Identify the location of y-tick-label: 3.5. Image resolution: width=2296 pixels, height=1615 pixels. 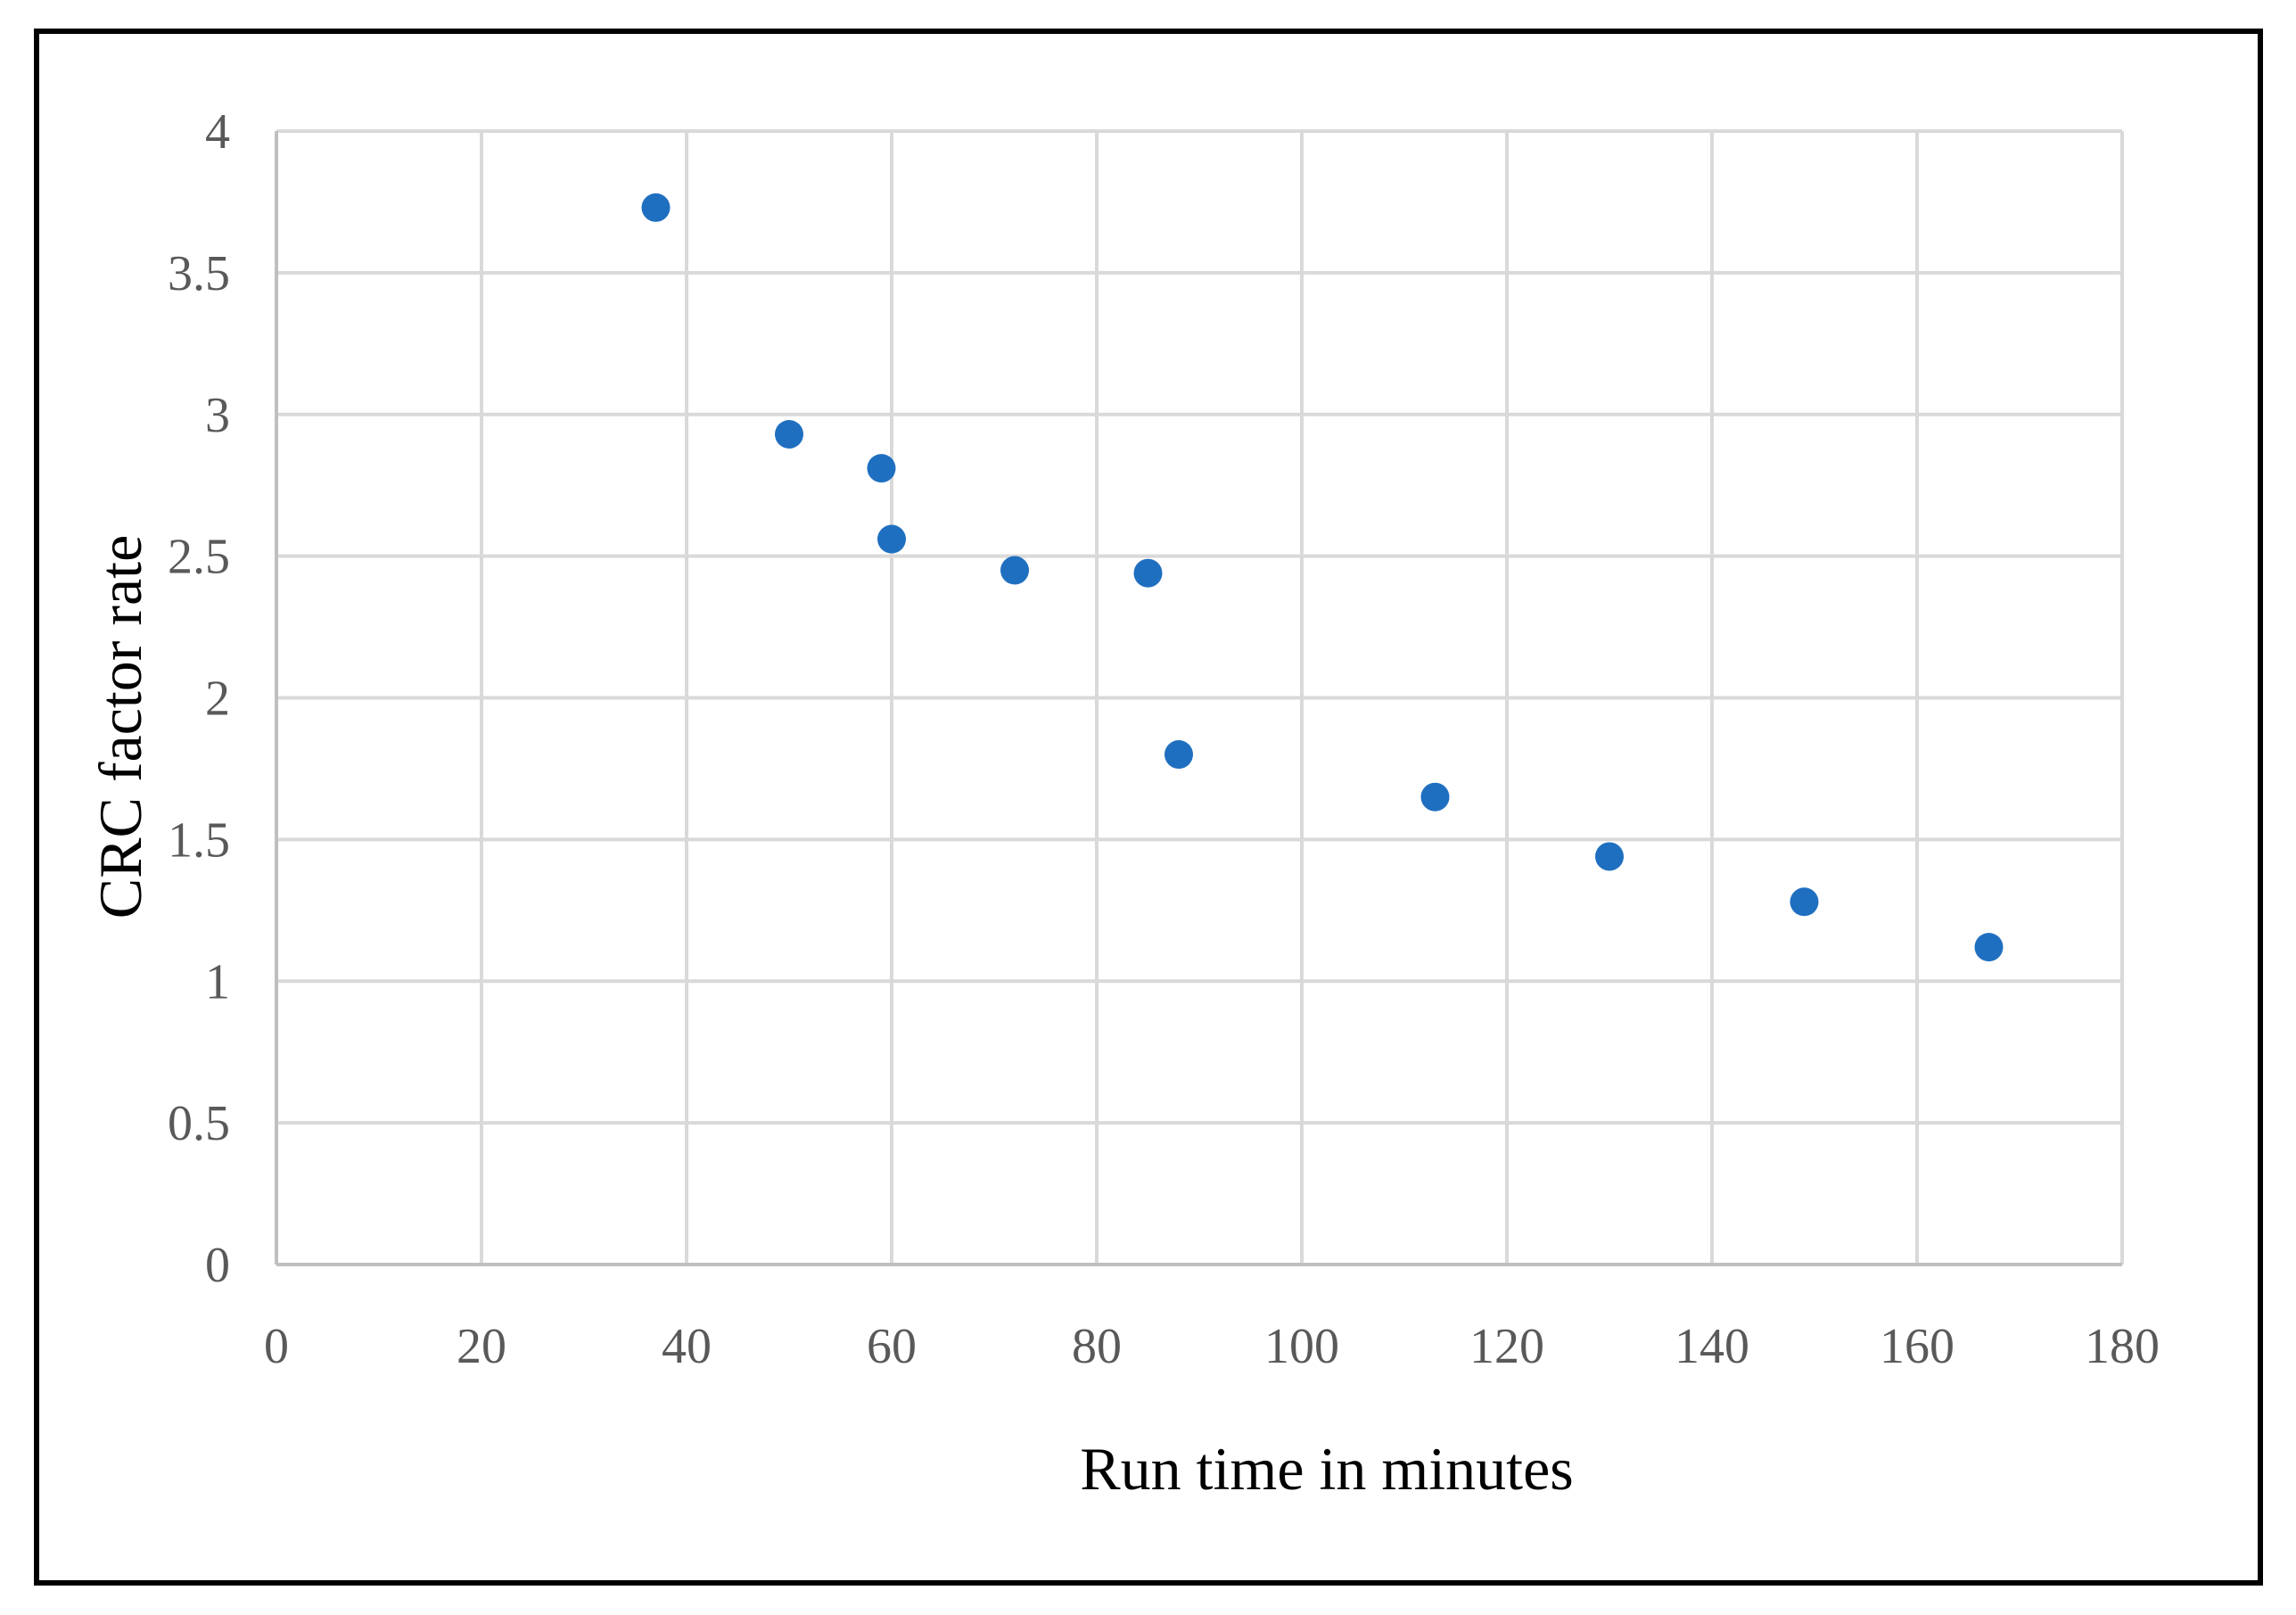
(199, 273).